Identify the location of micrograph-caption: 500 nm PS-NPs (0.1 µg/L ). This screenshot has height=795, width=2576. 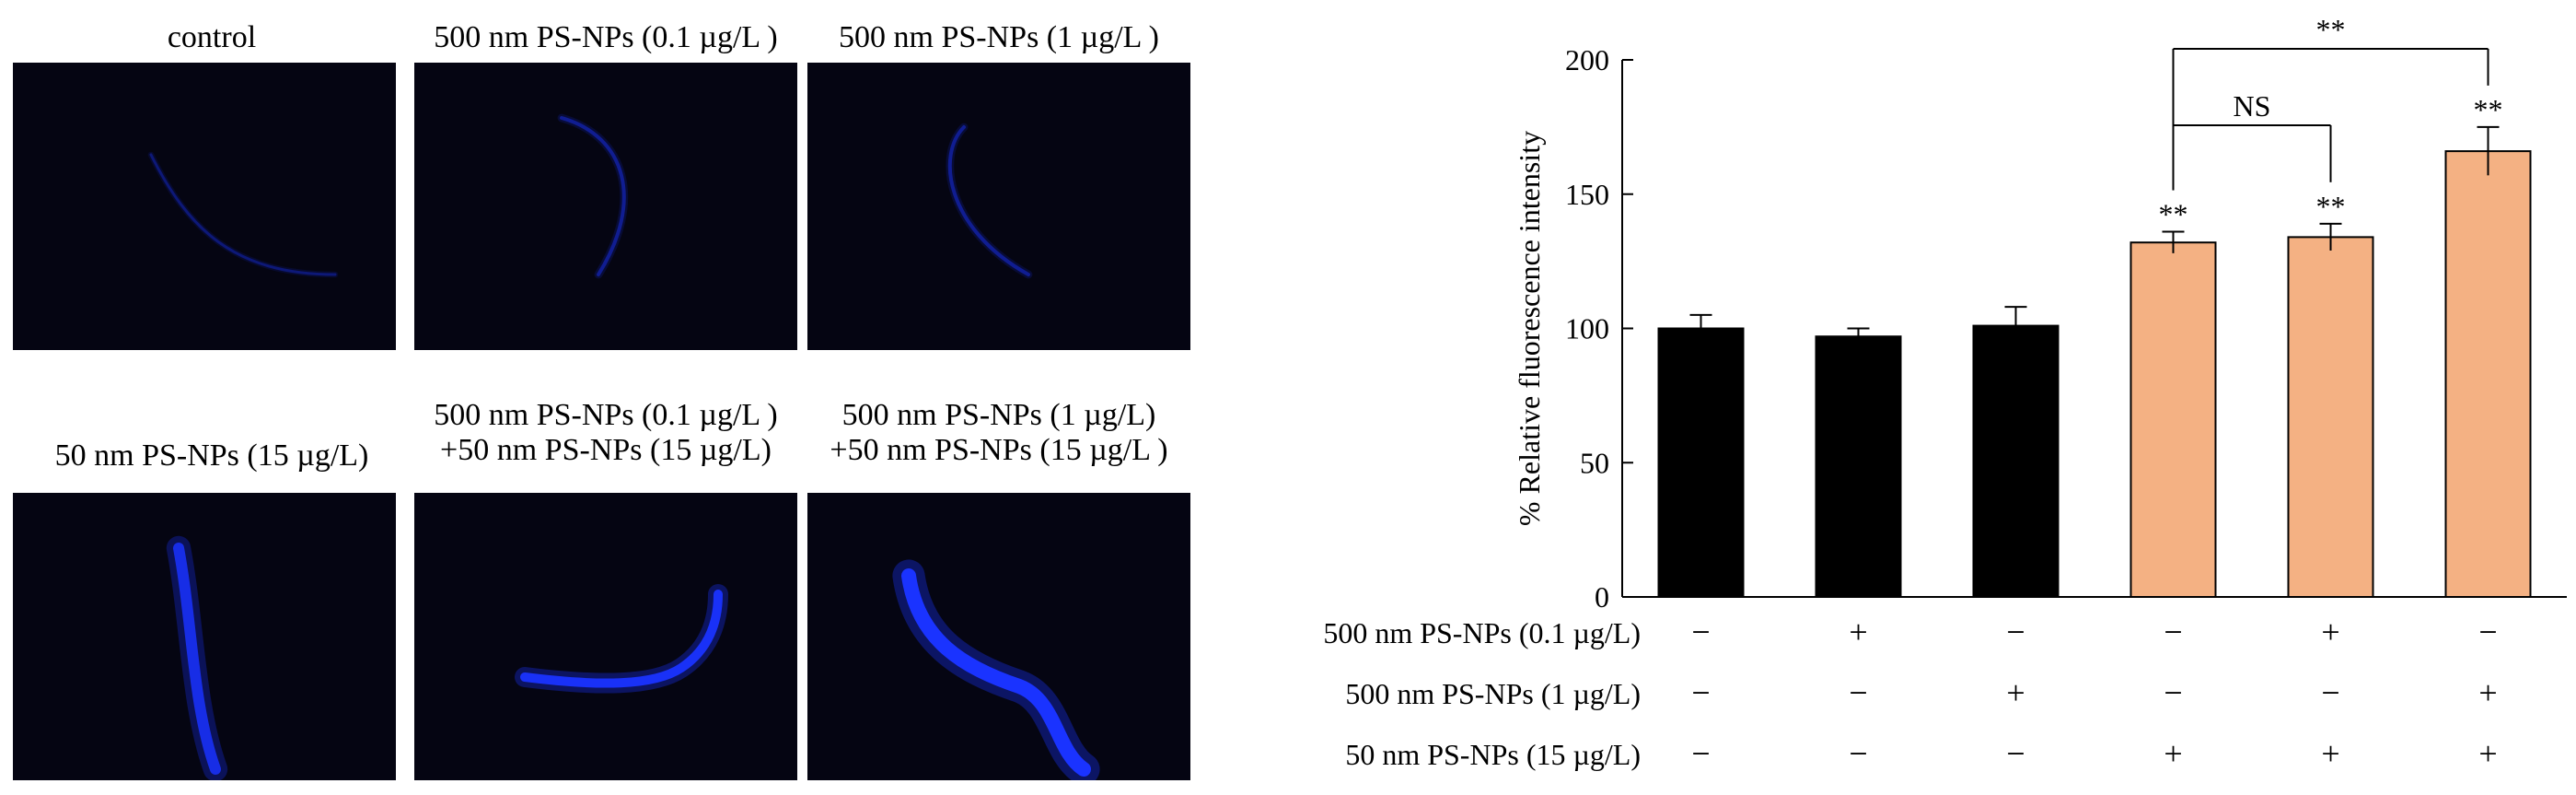
(606, 37).